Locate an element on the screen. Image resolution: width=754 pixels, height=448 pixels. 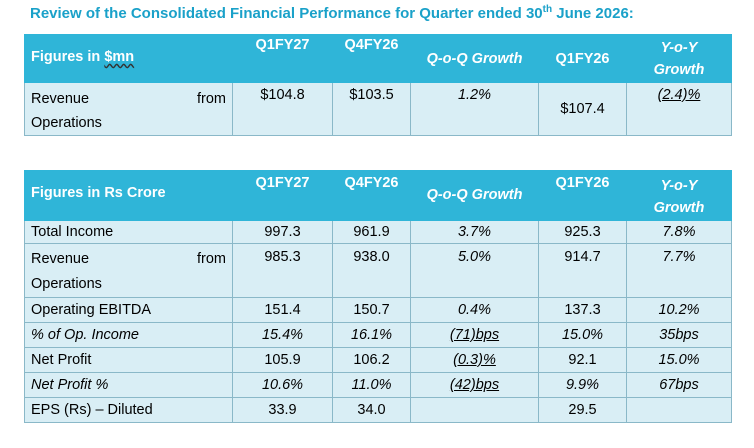
cell-yoy: 15.0% is located at coordinates (679, 360).